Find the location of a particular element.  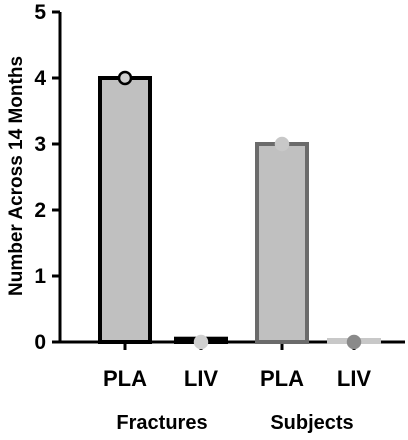

y-tick-label: 5 is located at coordinates (40, 12).